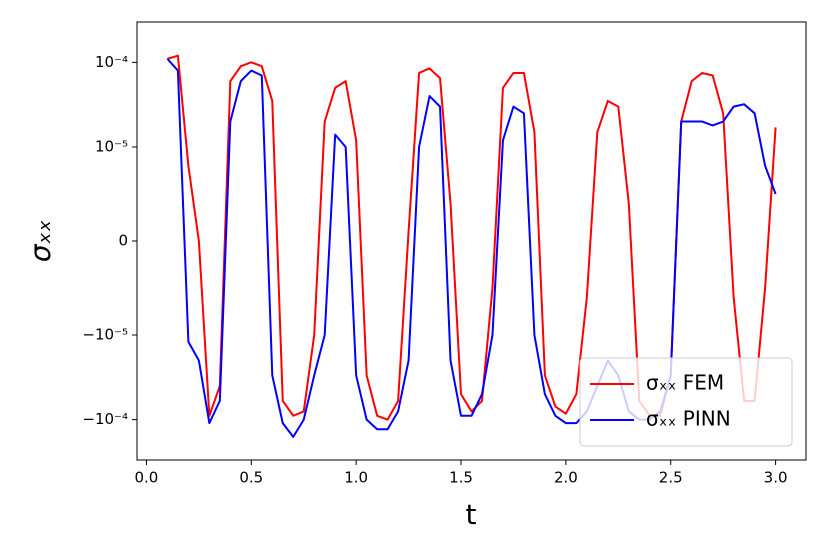  What do you see at coordinates (461, 478) in the screenshot?
I see `x-tick-label: 1.5` at bounding box center [461, 478].